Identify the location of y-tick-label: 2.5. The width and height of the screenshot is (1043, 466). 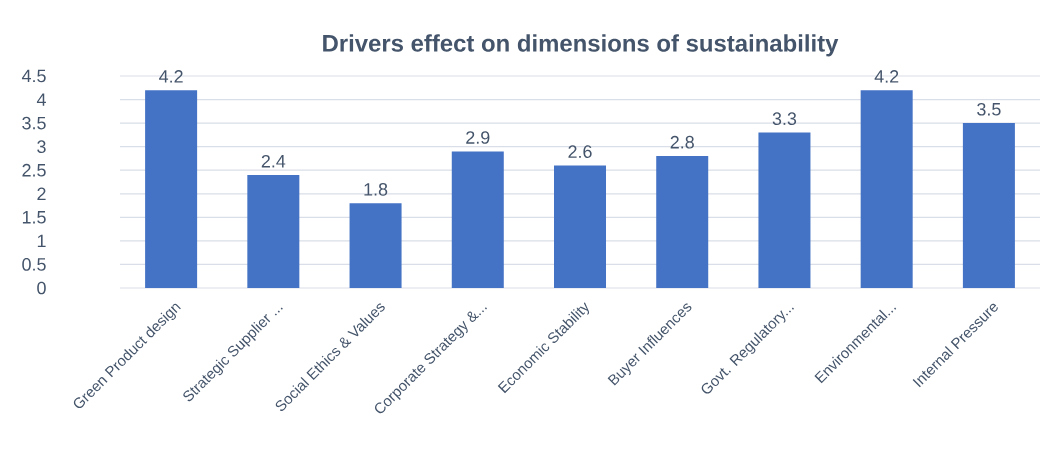
(34, 170).